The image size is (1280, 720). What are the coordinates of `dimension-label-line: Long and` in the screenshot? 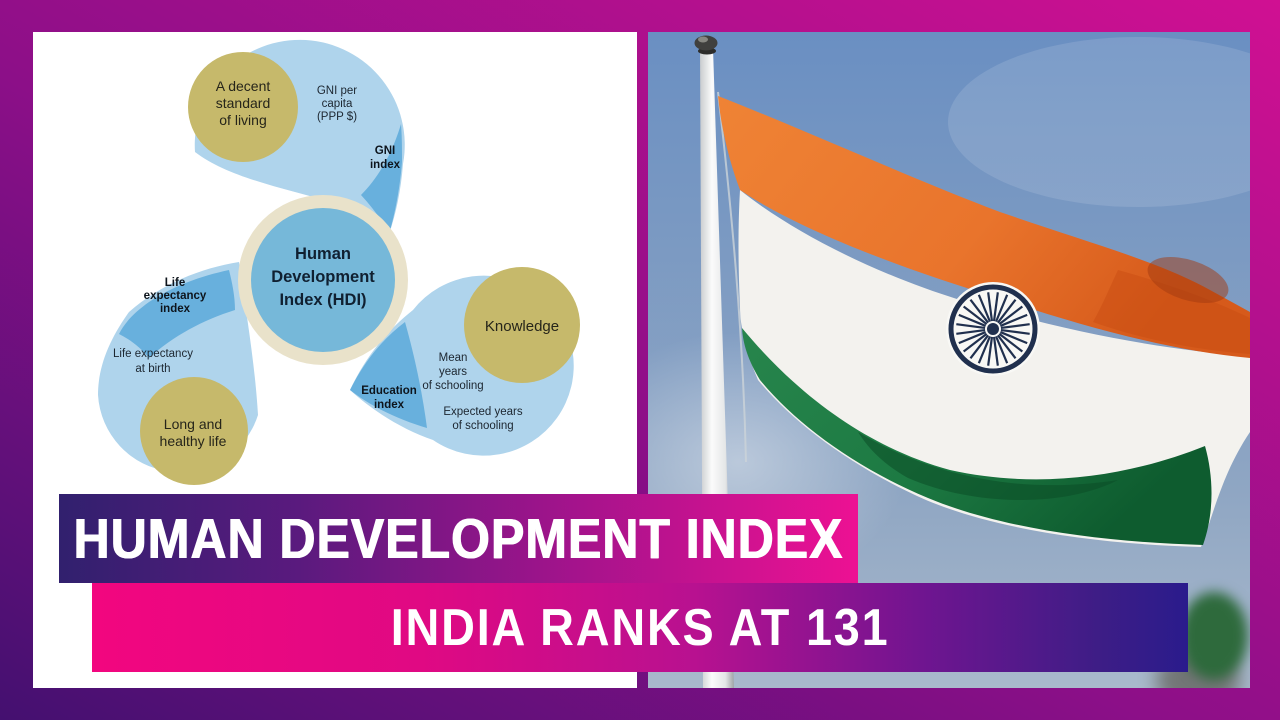 It's located at (193, 424).